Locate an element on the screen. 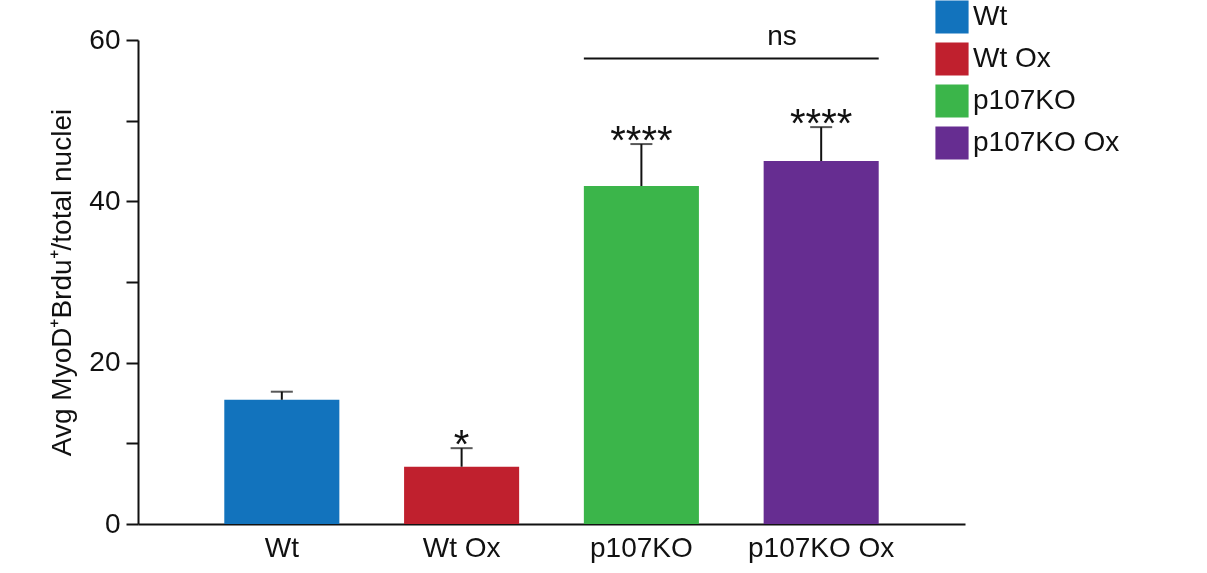 The width and height of the screenshot is (1207, 573). x-tick-label: Wt is located at coordinates (282, 547).